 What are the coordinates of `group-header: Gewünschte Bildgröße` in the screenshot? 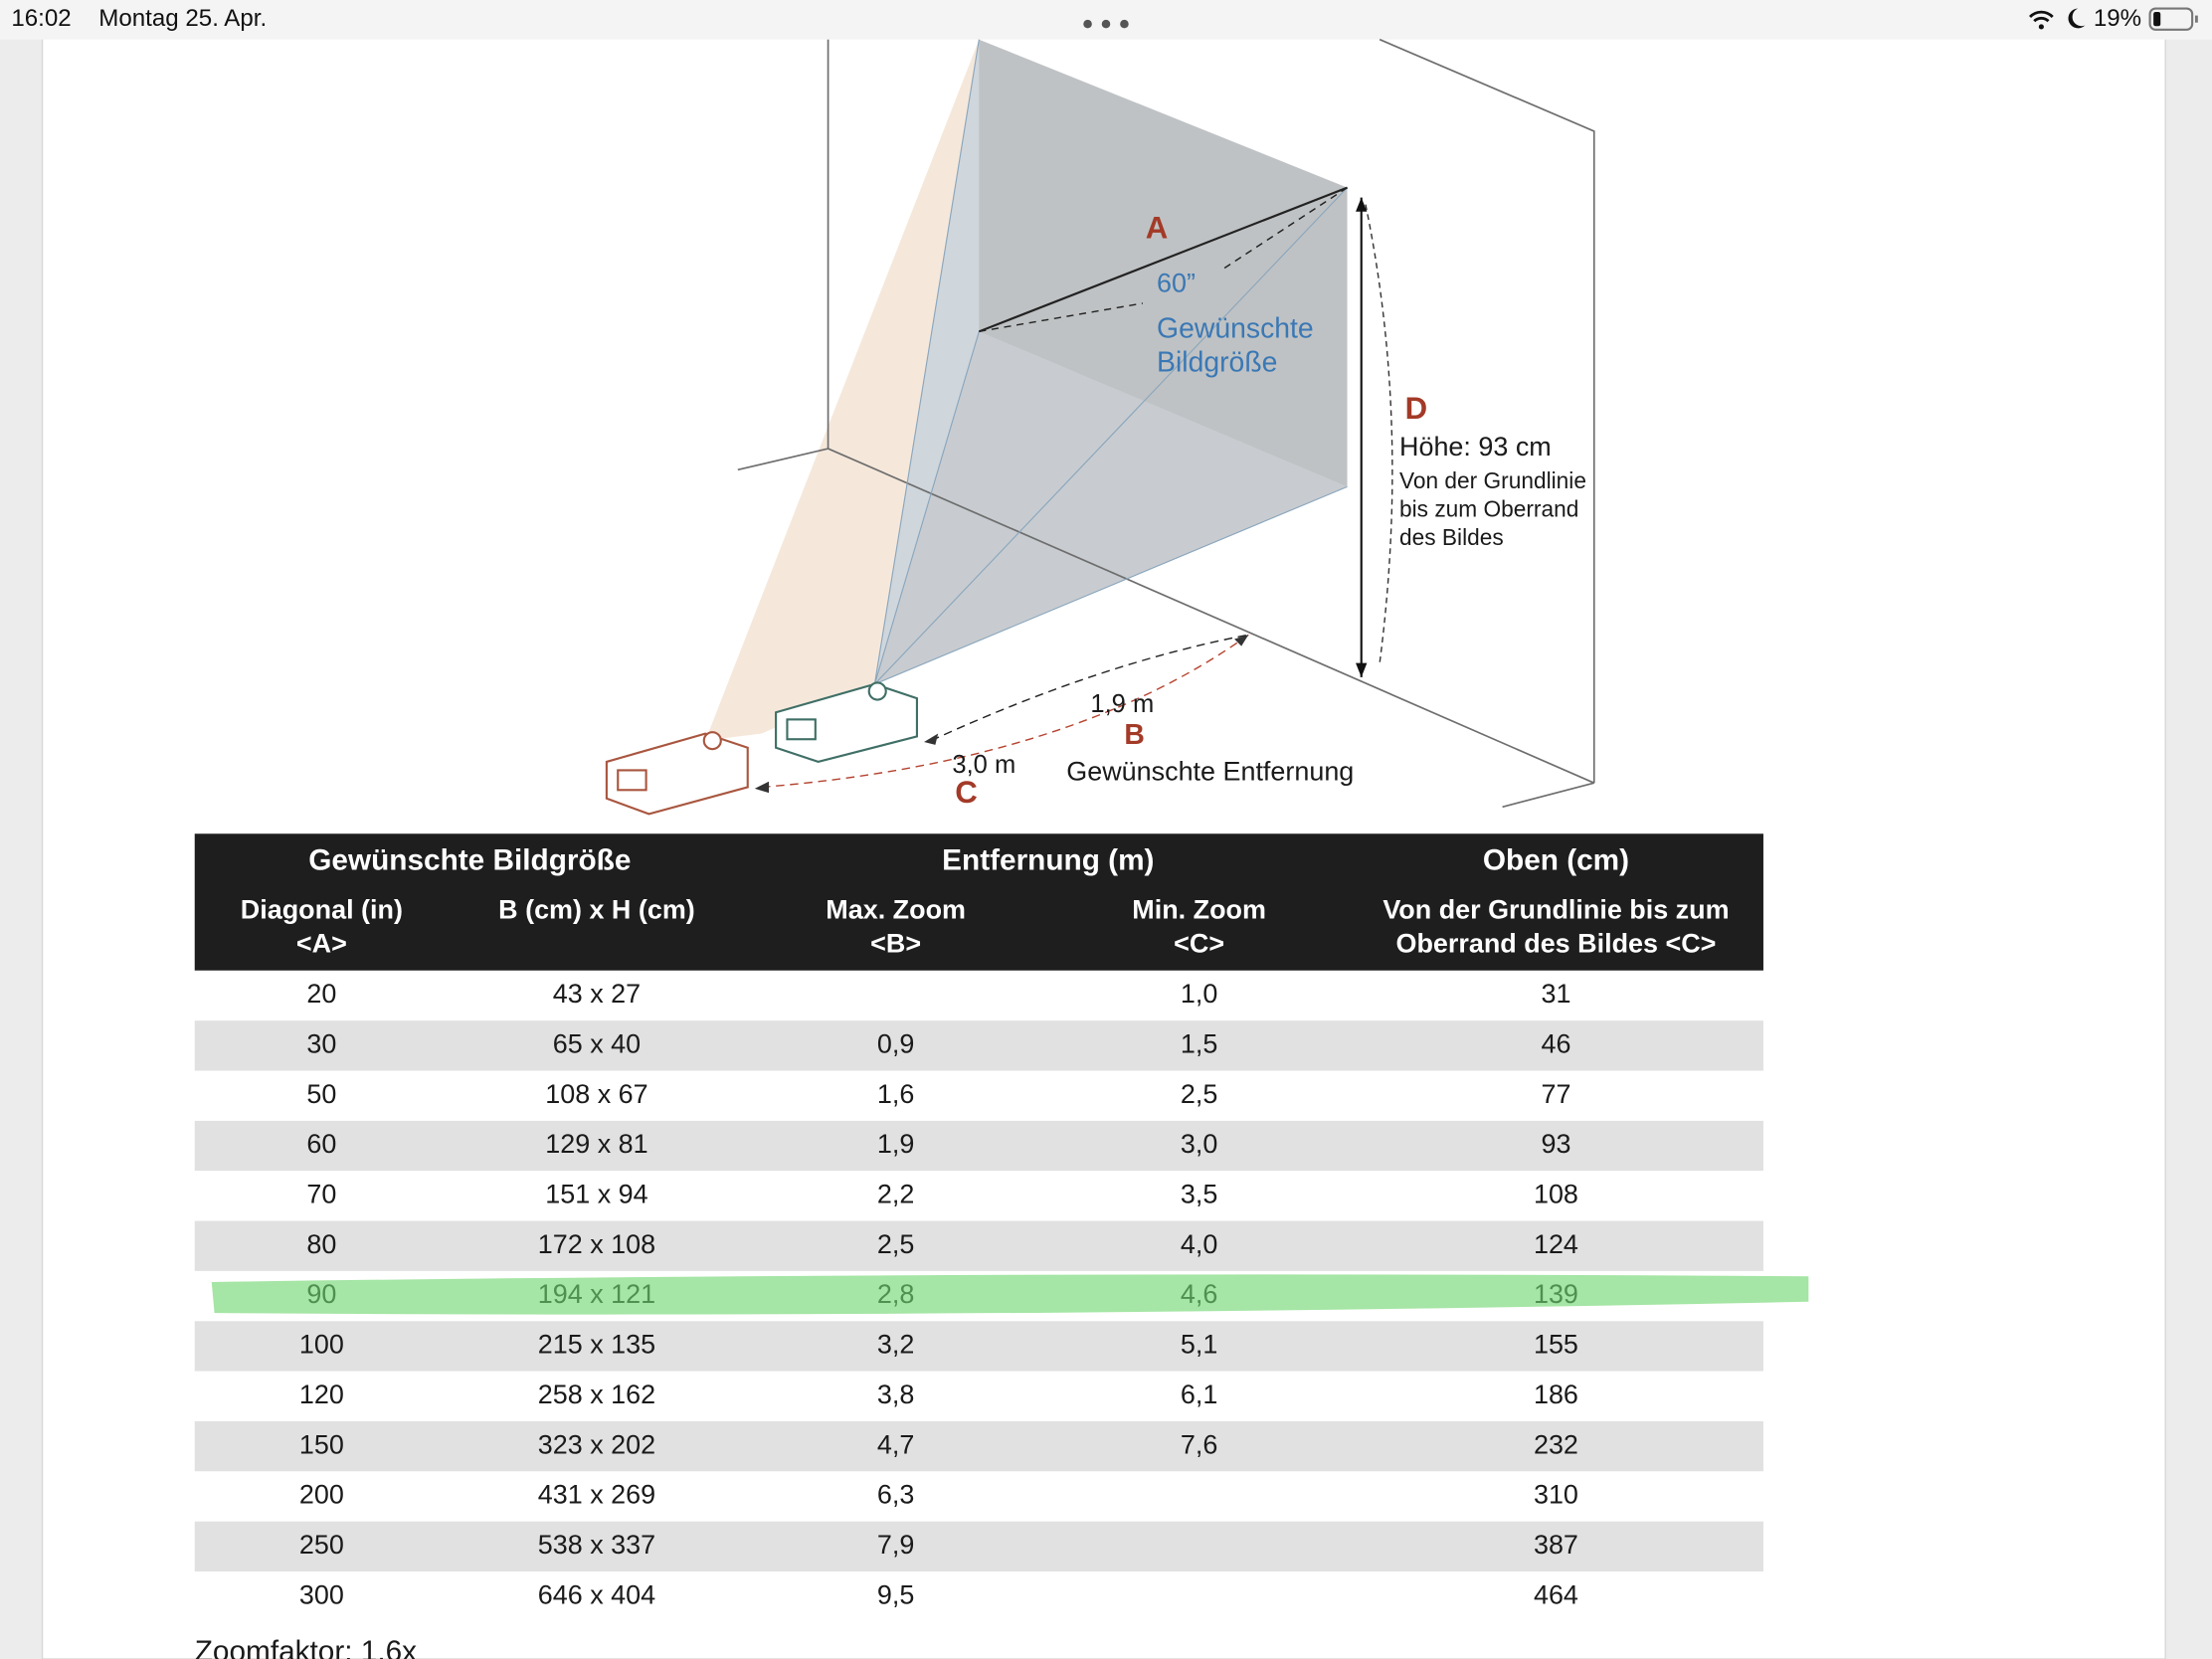 It's located at (469, 859).